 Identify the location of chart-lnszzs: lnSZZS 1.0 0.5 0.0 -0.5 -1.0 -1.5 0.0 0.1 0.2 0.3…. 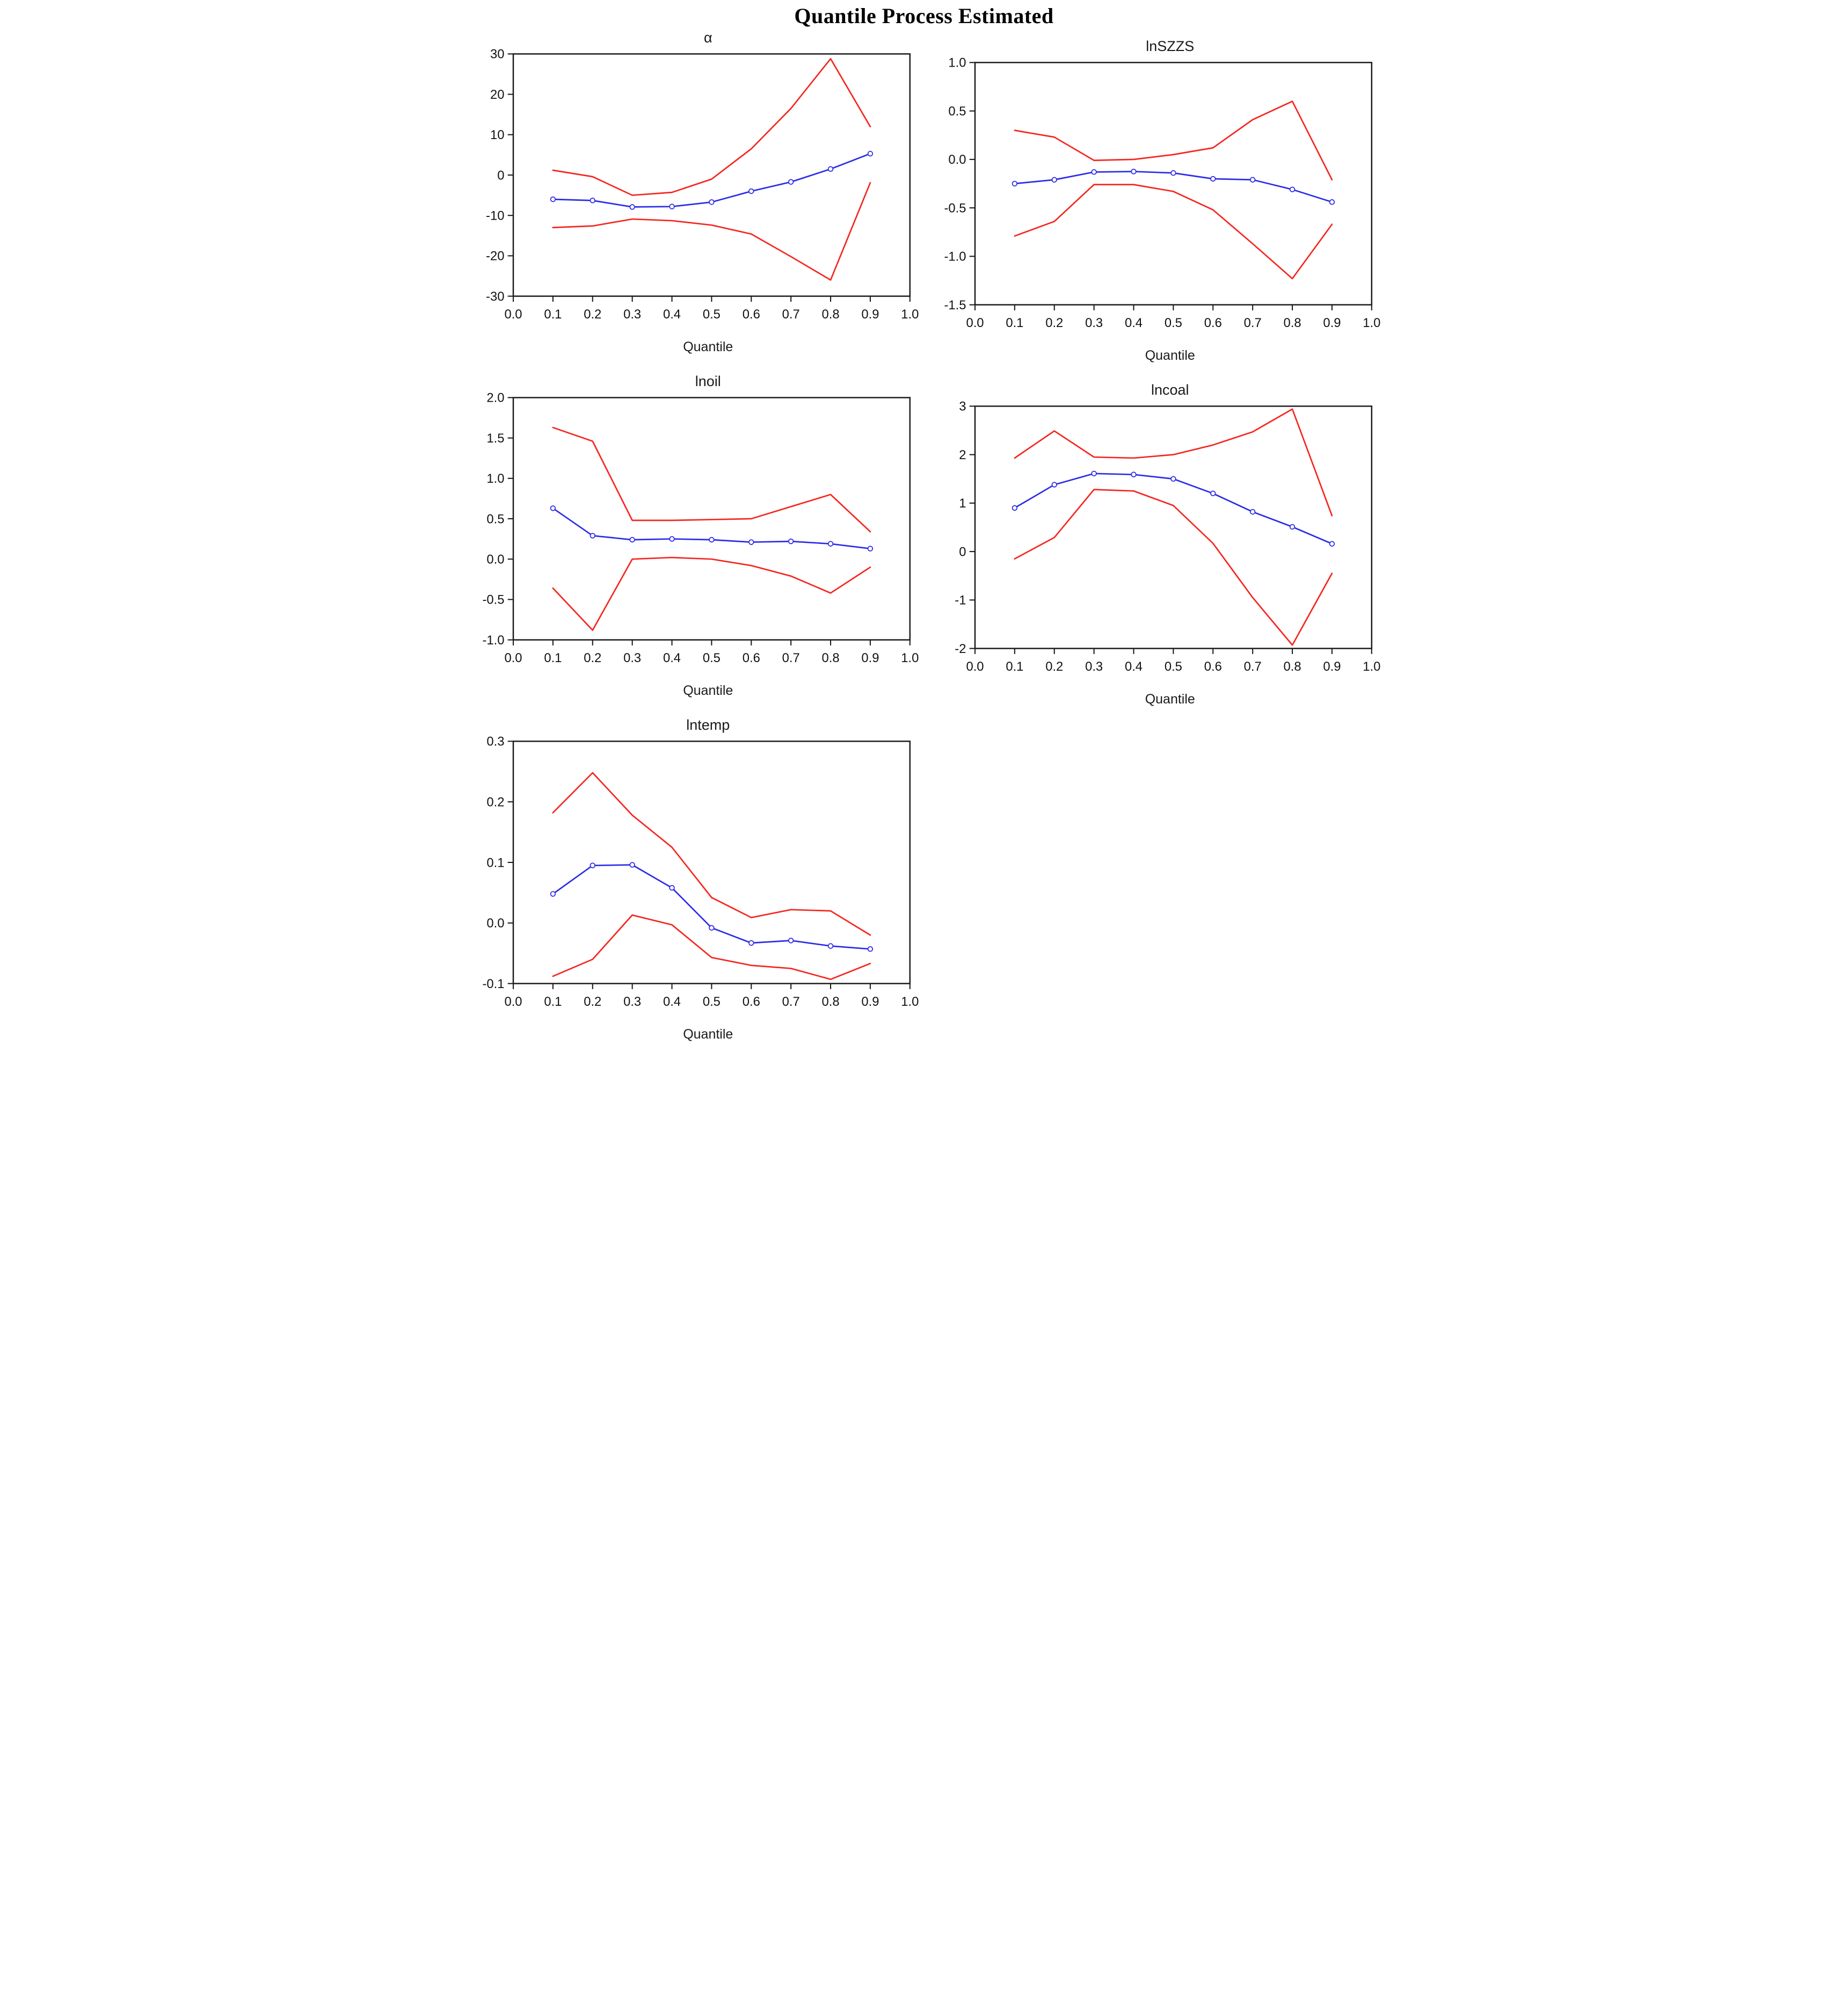
(1155, 197).